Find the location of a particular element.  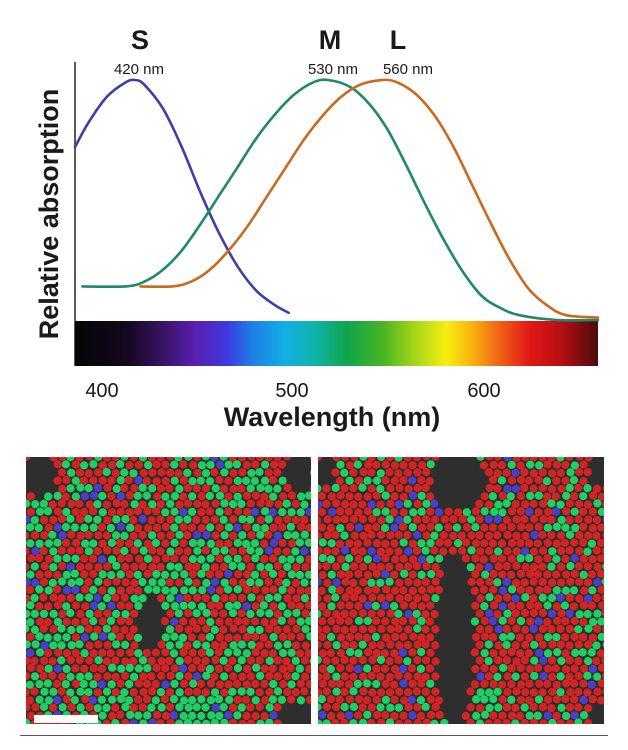

s-cone-label: S is located at coordinates (140, 40).